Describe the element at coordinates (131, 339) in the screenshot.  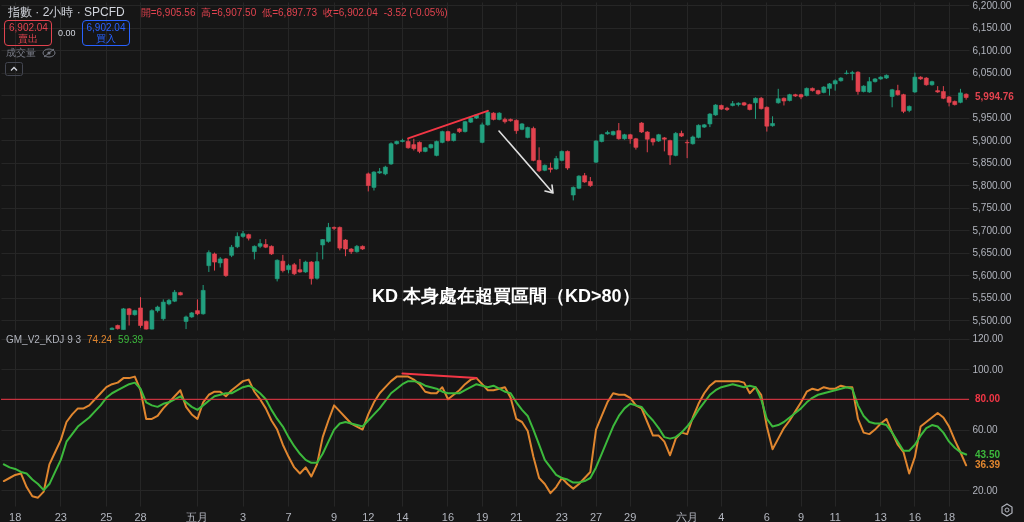
I see `annotation: 59.39` at that location.